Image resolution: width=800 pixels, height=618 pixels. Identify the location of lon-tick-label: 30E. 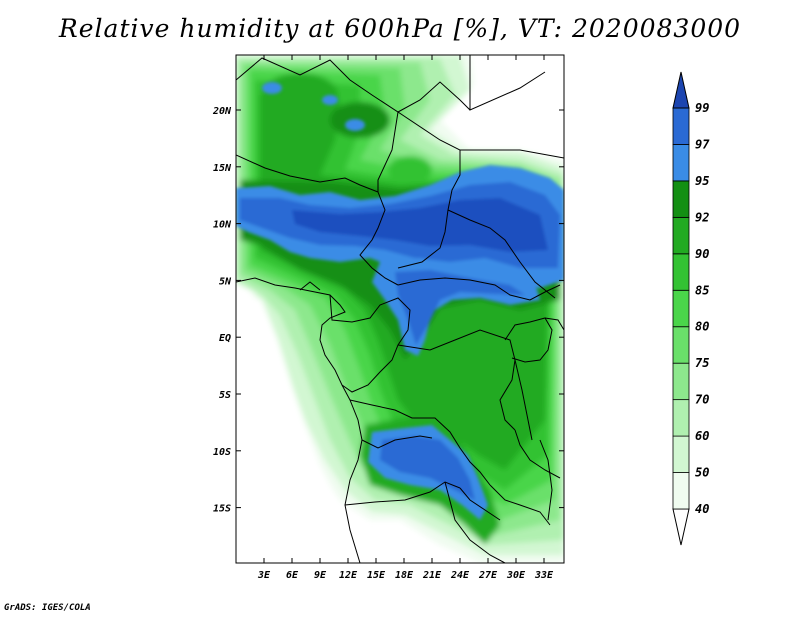
(516, 575).